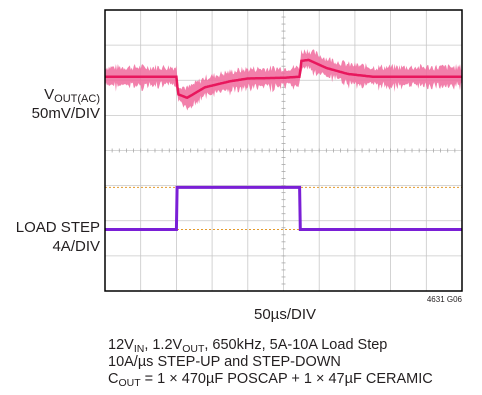 This screenshot has height=395, width=482. I want to click on load-scale-label: 4A/DIV, so click(76, 246).